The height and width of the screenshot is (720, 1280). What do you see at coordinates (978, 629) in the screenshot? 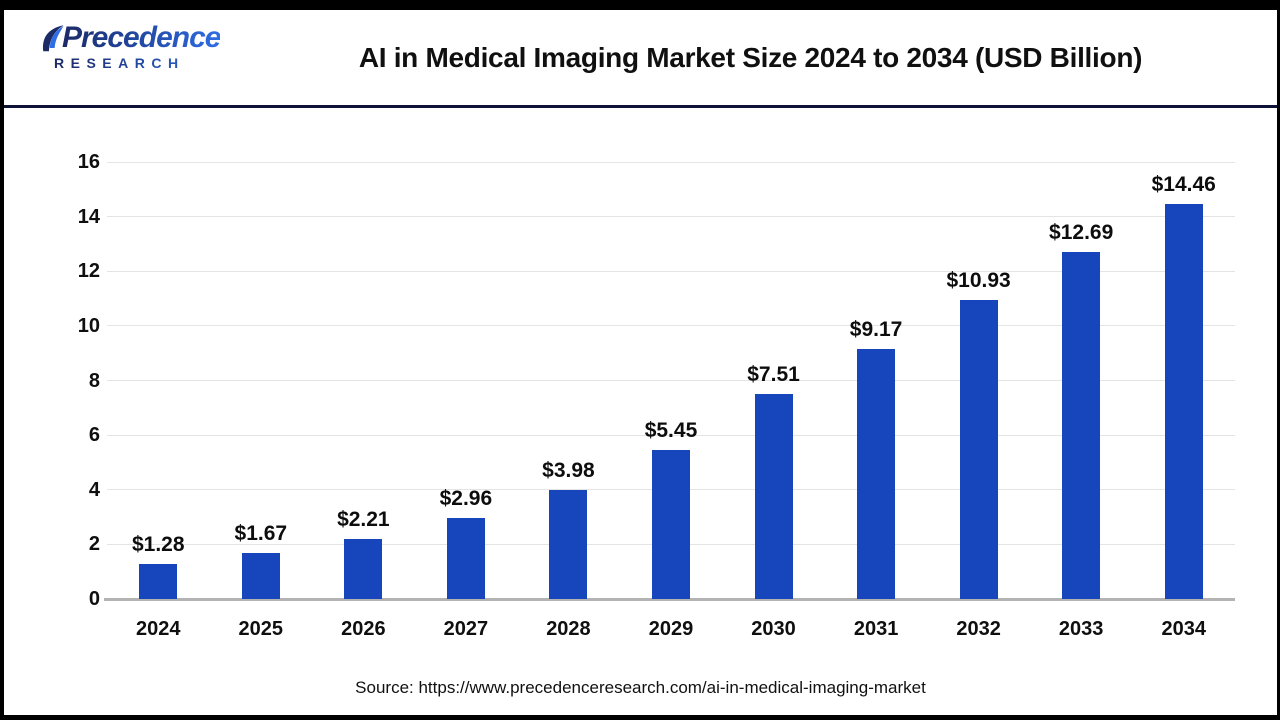
I see `x-tick-label: 2032` at bounding box center [978, 629].